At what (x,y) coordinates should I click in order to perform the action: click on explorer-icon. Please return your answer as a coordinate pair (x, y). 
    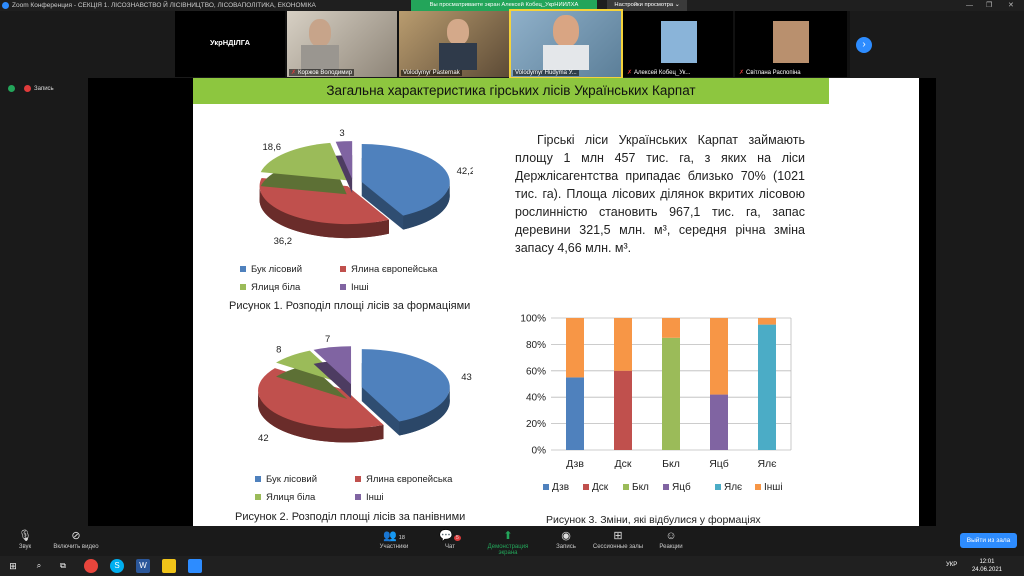
    Looking at the image, I should click on (169, 566).